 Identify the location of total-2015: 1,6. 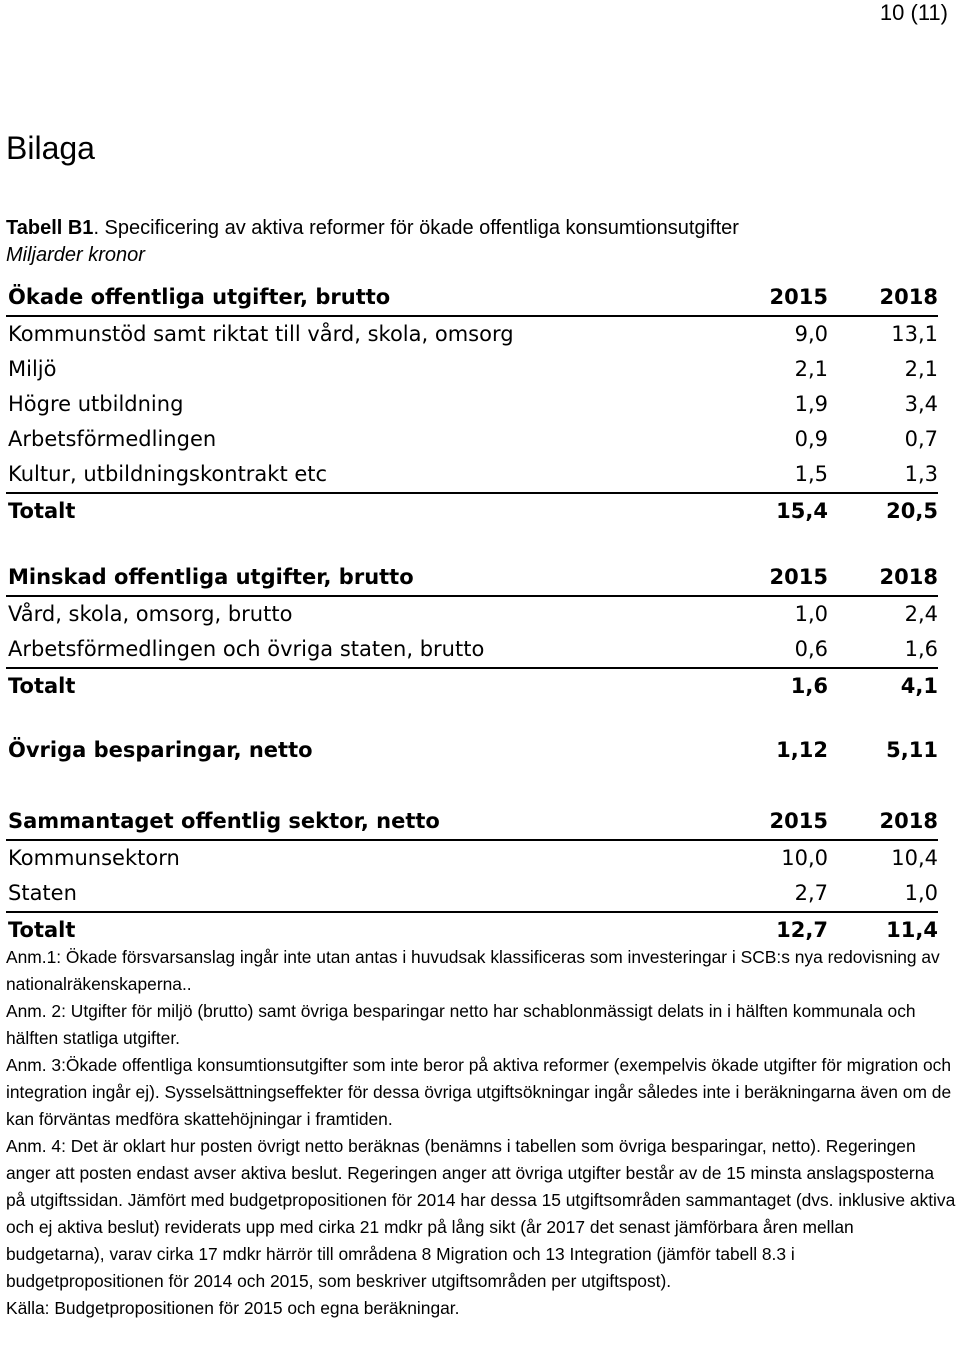
(809, 686).